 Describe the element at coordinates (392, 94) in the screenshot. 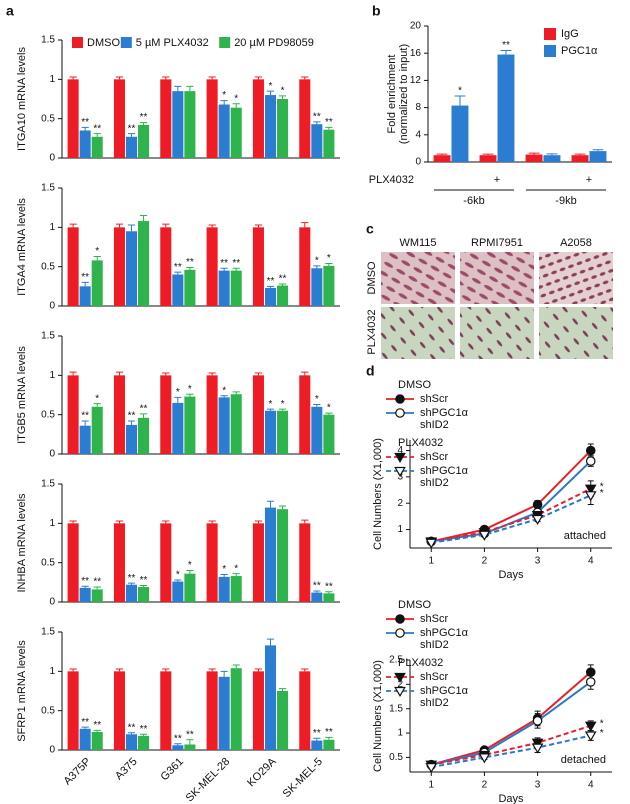

I see `y-axis-label: Fold enrichment` at that location.